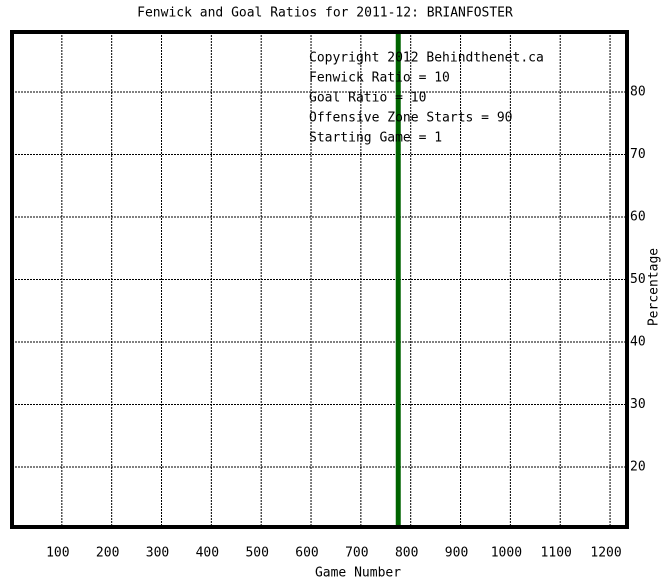 Image resolution: width=665 pixels, height=580 pixels. Describe the element at coordinates (456, 553) in the screenshot. I see `x-tick-label: 900` at that location.